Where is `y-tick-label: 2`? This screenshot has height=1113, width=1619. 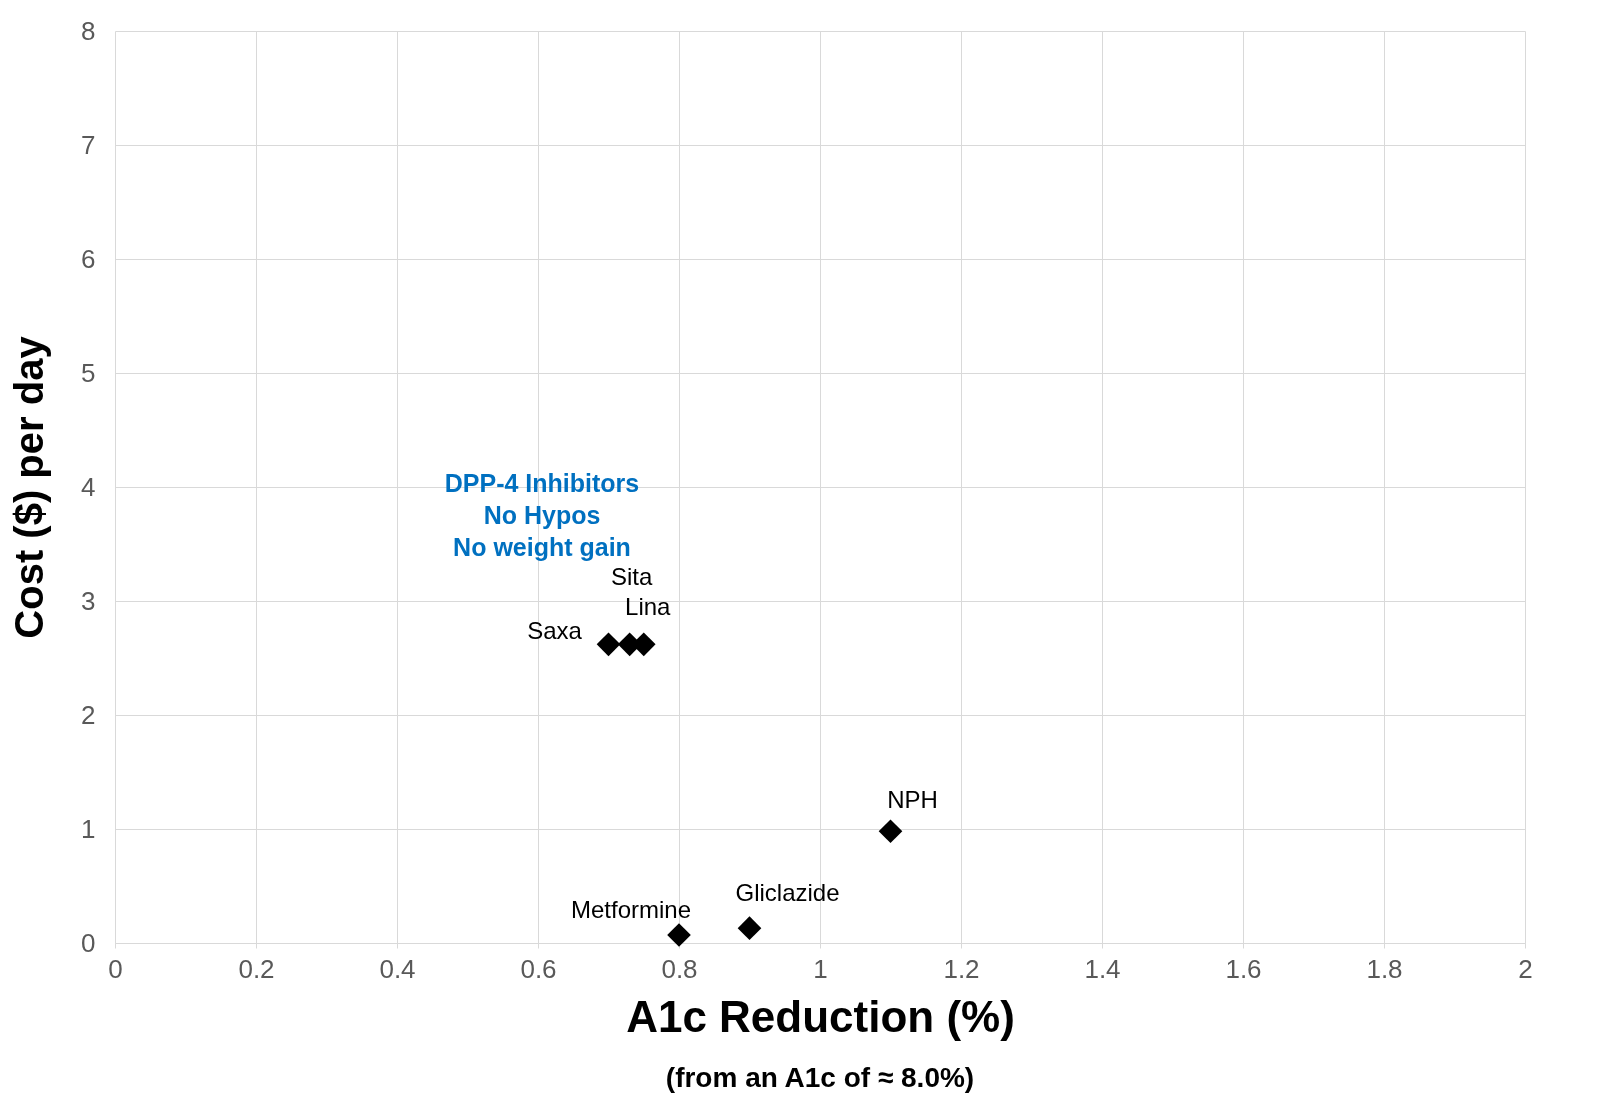
y-tick-label: 2 is located at coordinates (88, 714).